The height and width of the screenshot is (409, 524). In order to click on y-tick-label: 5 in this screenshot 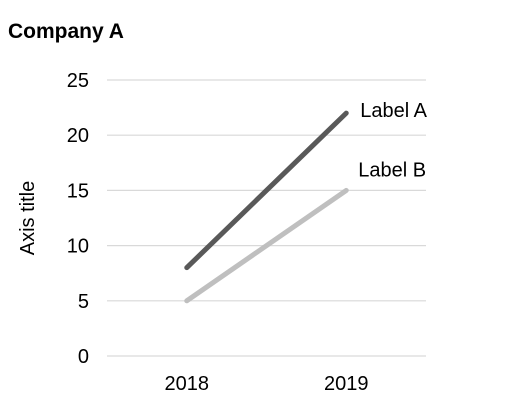, I will do `click(83, 302)`.